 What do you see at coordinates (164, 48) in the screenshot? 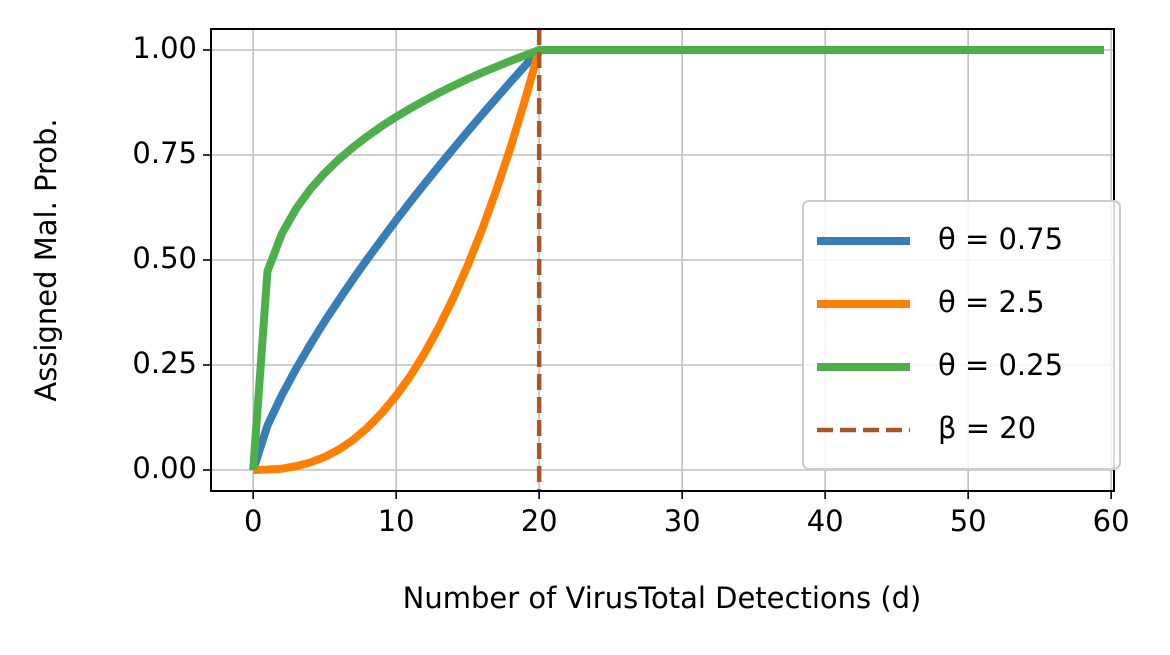
I see `y-tick-label: 1.00` at bounding box center [164, 48].